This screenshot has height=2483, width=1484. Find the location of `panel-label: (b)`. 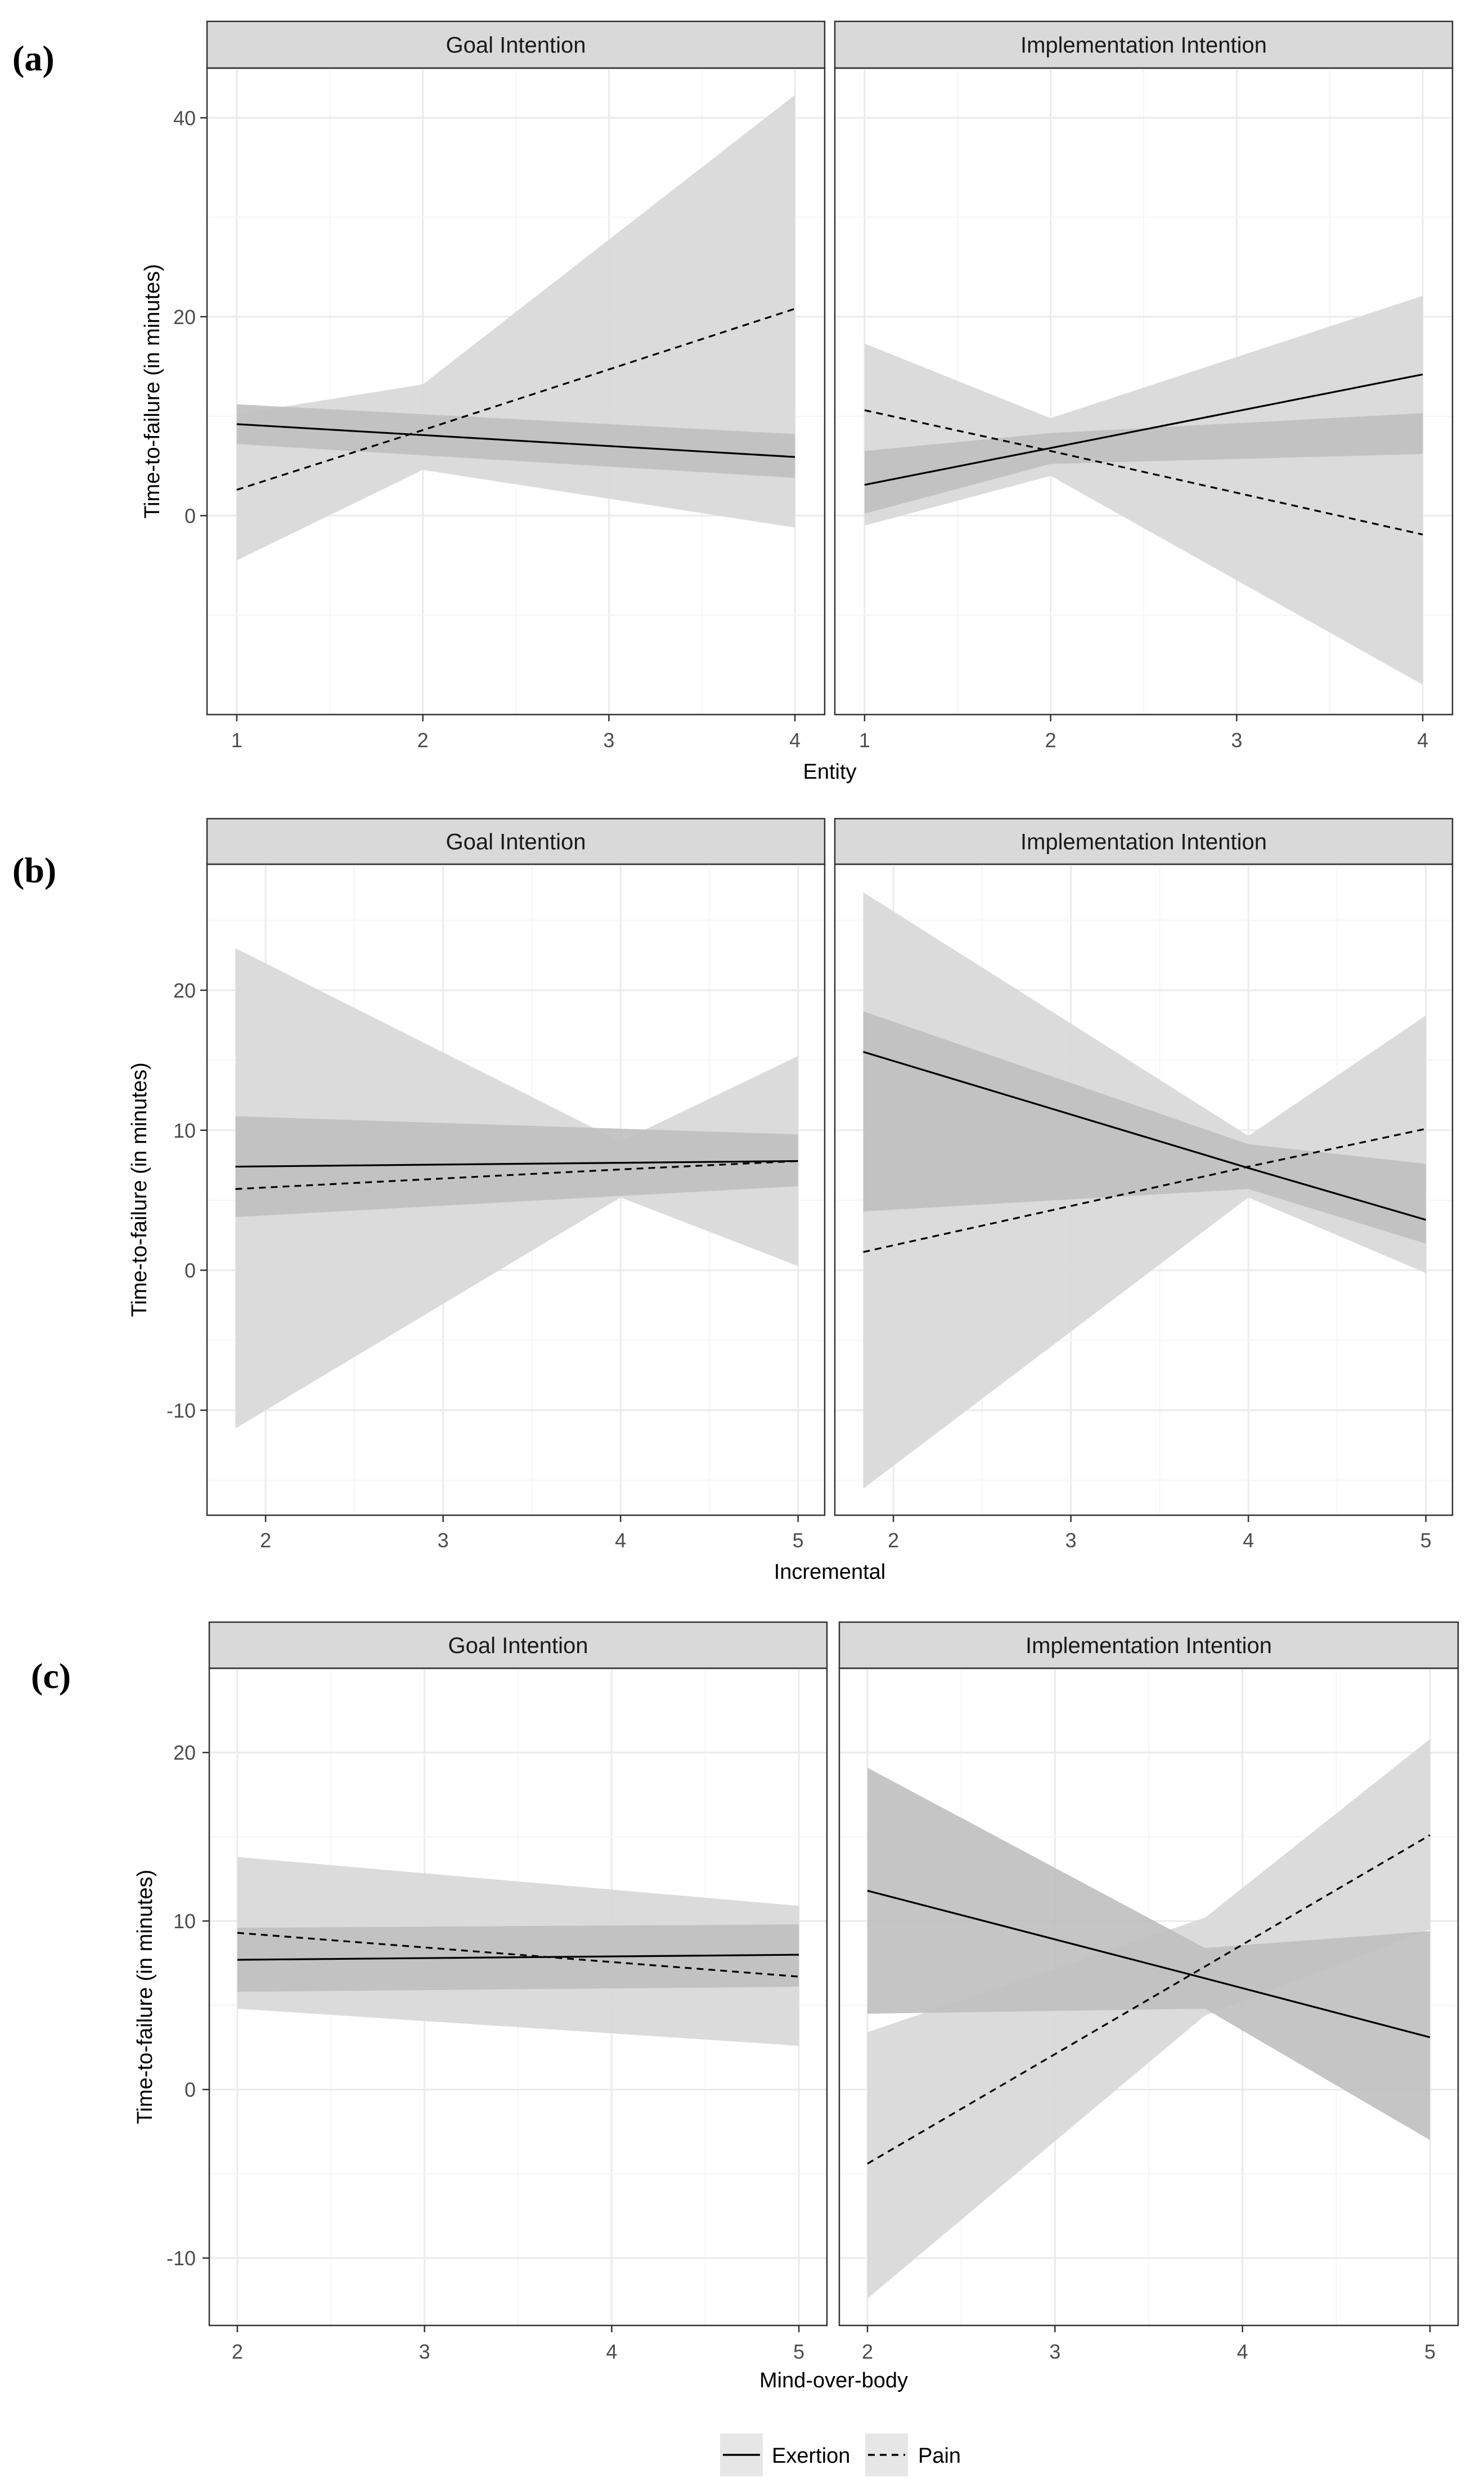

panel-label: (b) is located at coordinates (34, 870).